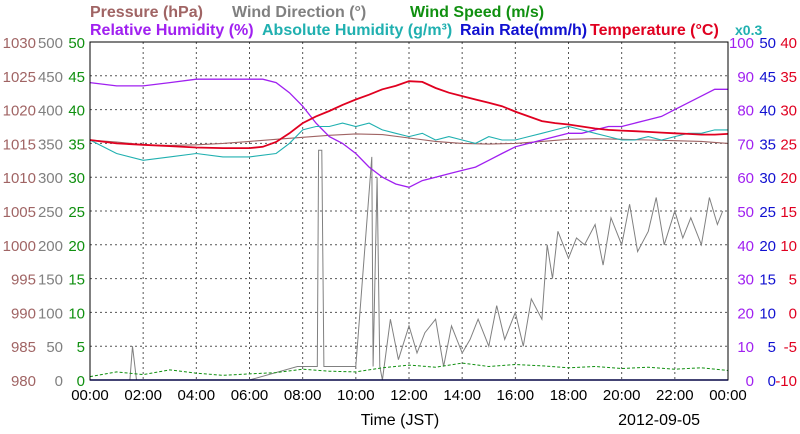 Image resolution: width=800 pixels, height=434 pixels. What do you see at coordinates (786, 381) in the screenshot?
I see `y-tick-label: -10` at bounding box center [786, 381].